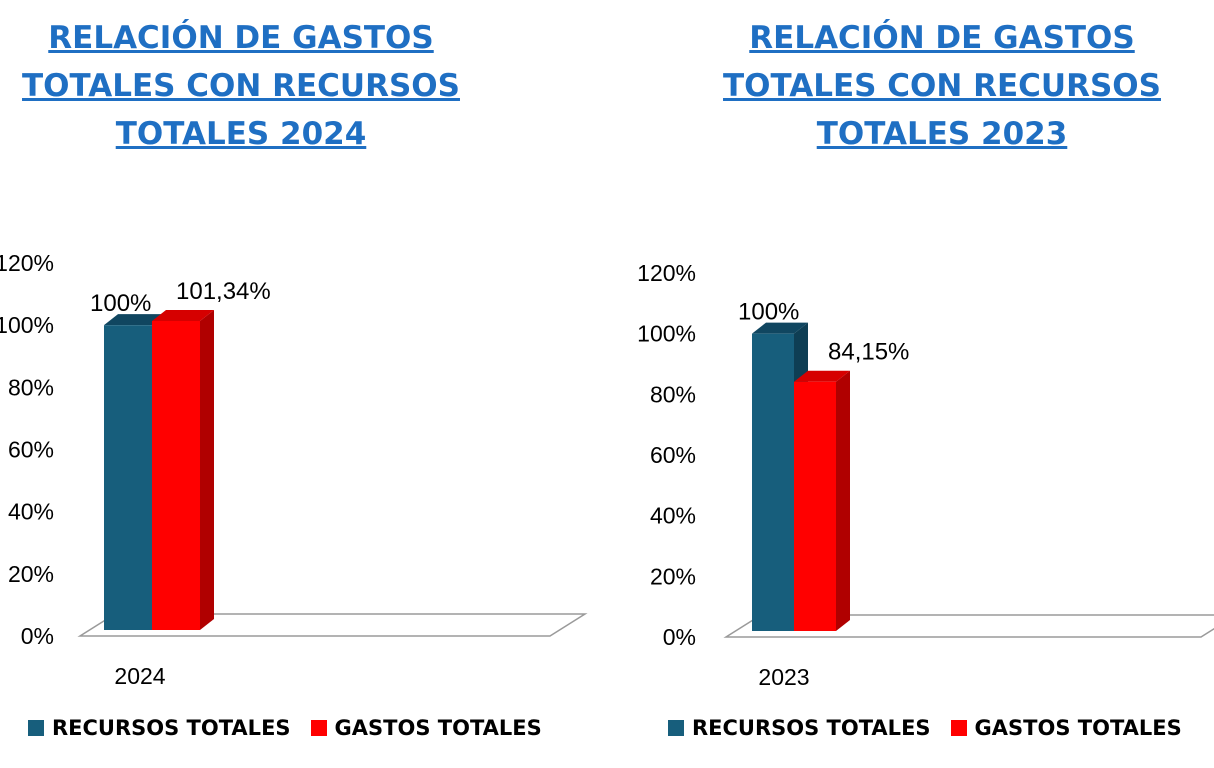  What do you see at coordinates (942, 134) in the screenshot?
I see `chart-title-line: TOTALES 2023` at bounding box center [942, 134].